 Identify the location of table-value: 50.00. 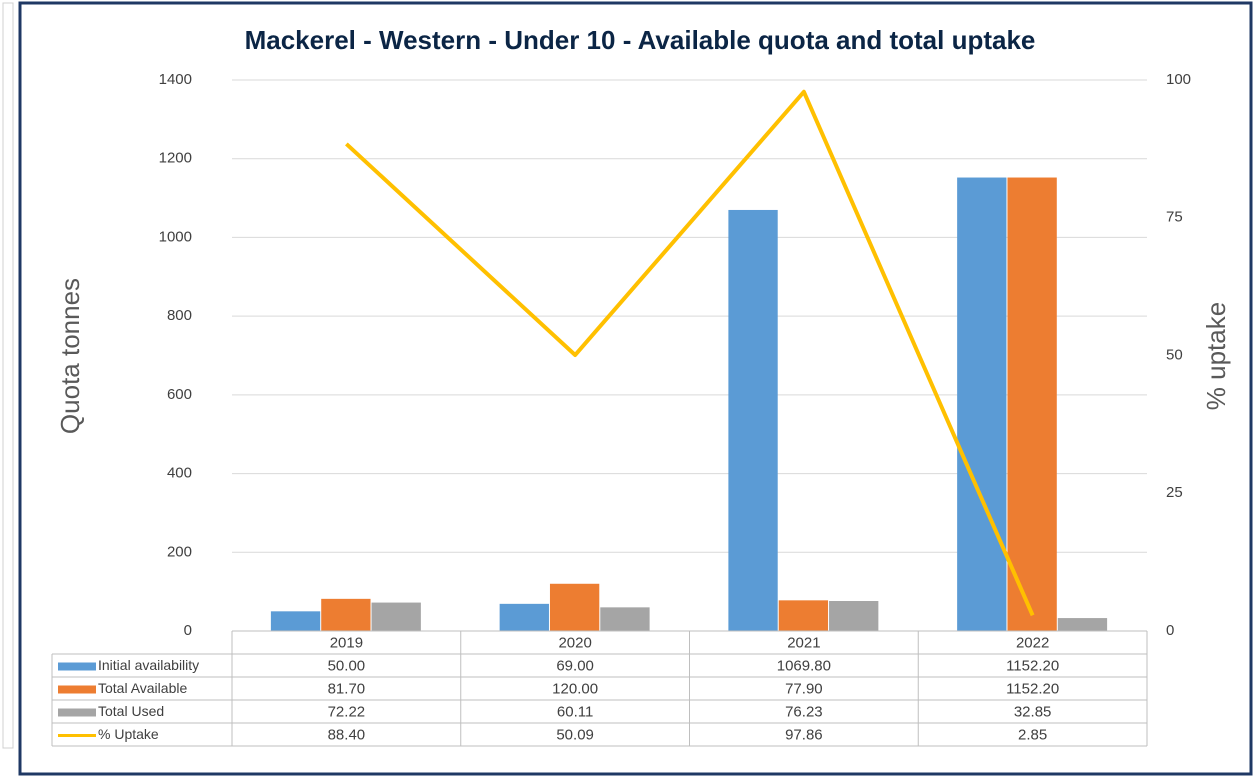
(347, 665).